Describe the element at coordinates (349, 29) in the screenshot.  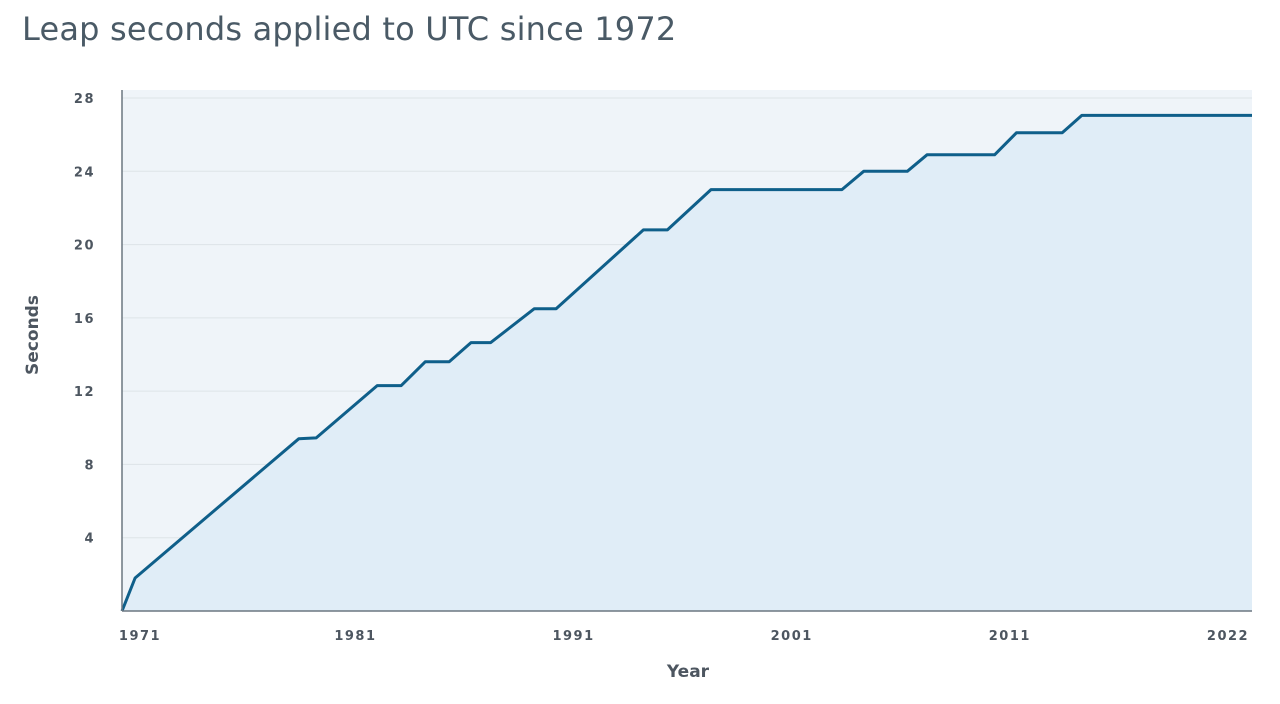
I see `chart-title: Leap seconds applied to UTC since 1972` at that location.